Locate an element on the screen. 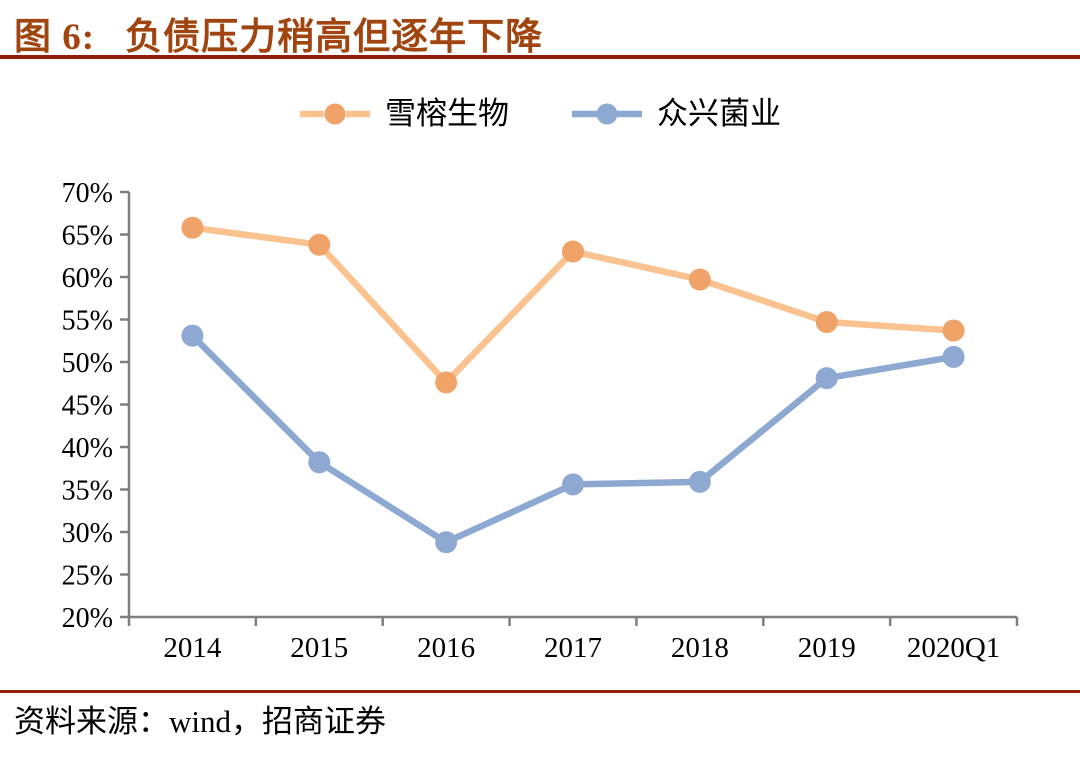  figure-title: 图 6: 负债压力稍高但逐年下降 is located at coordinates (278, 33).